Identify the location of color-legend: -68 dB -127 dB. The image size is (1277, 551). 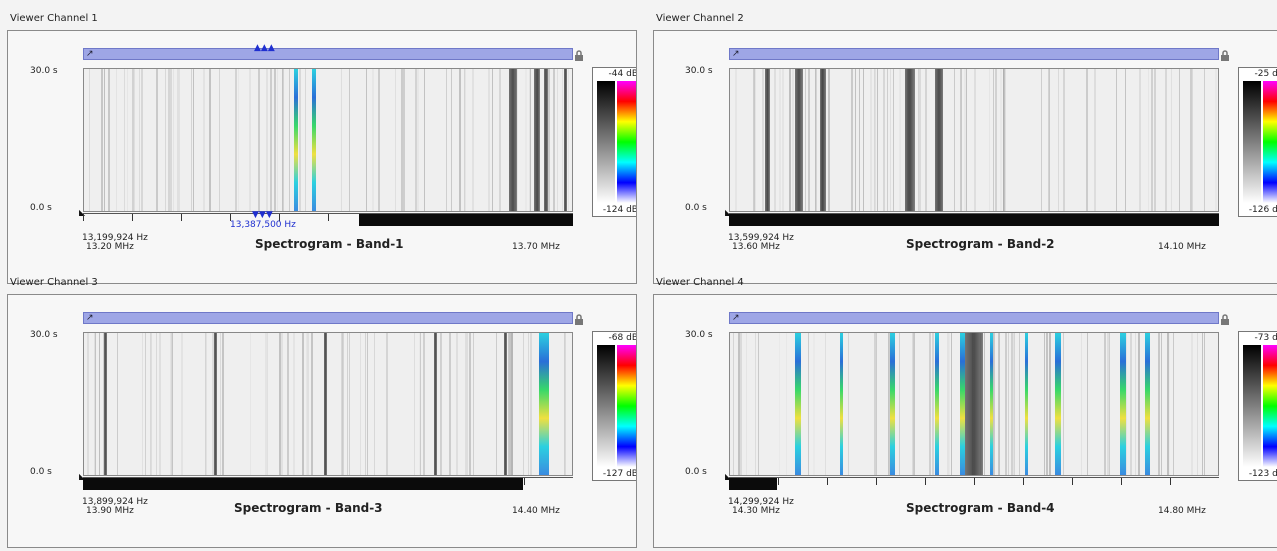
(614, 406).